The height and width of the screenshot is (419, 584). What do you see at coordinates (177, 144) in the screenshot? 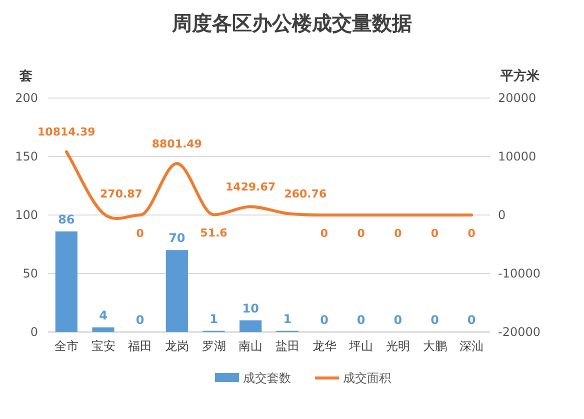
I see `data-label: 8801.49` at bounding box center [177, 144].